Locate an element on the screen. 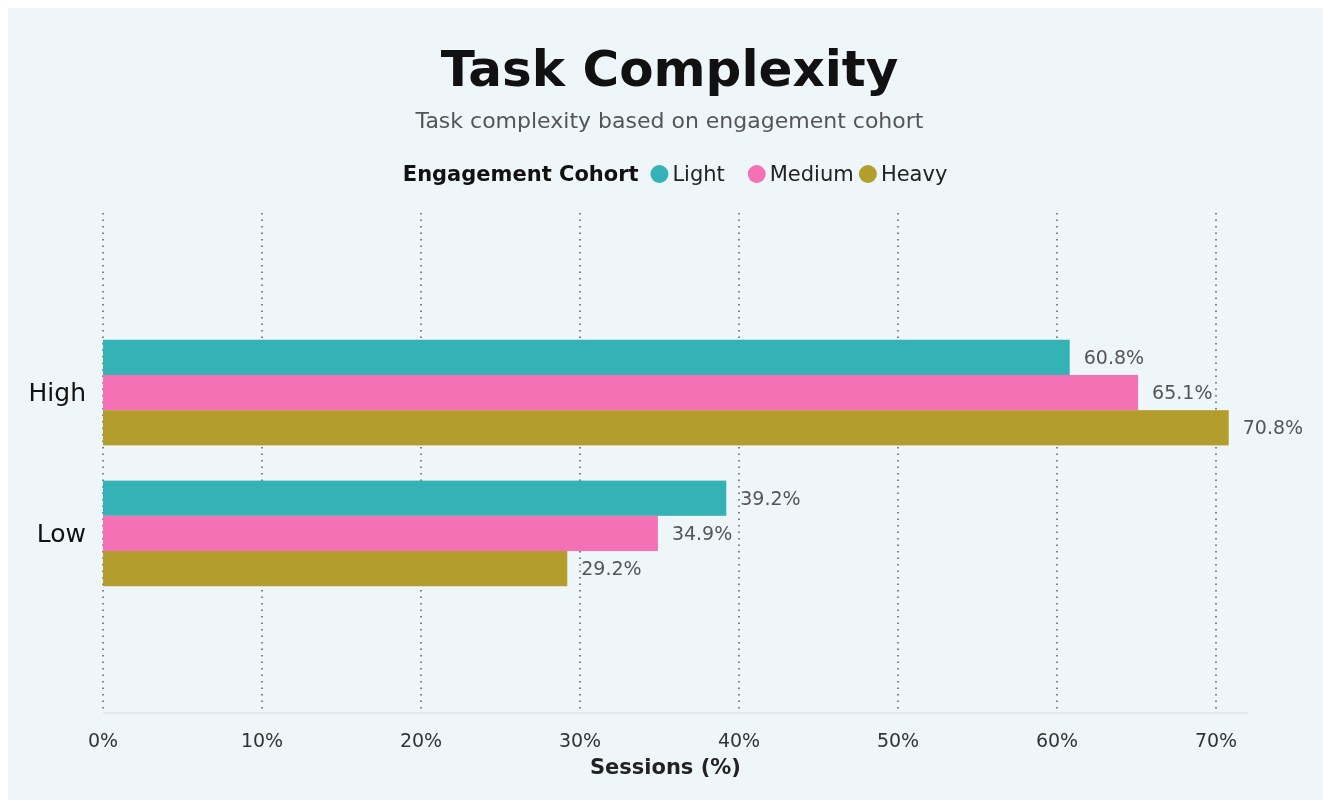  x-tick-label: 40% is located at coordinates (739, 739).